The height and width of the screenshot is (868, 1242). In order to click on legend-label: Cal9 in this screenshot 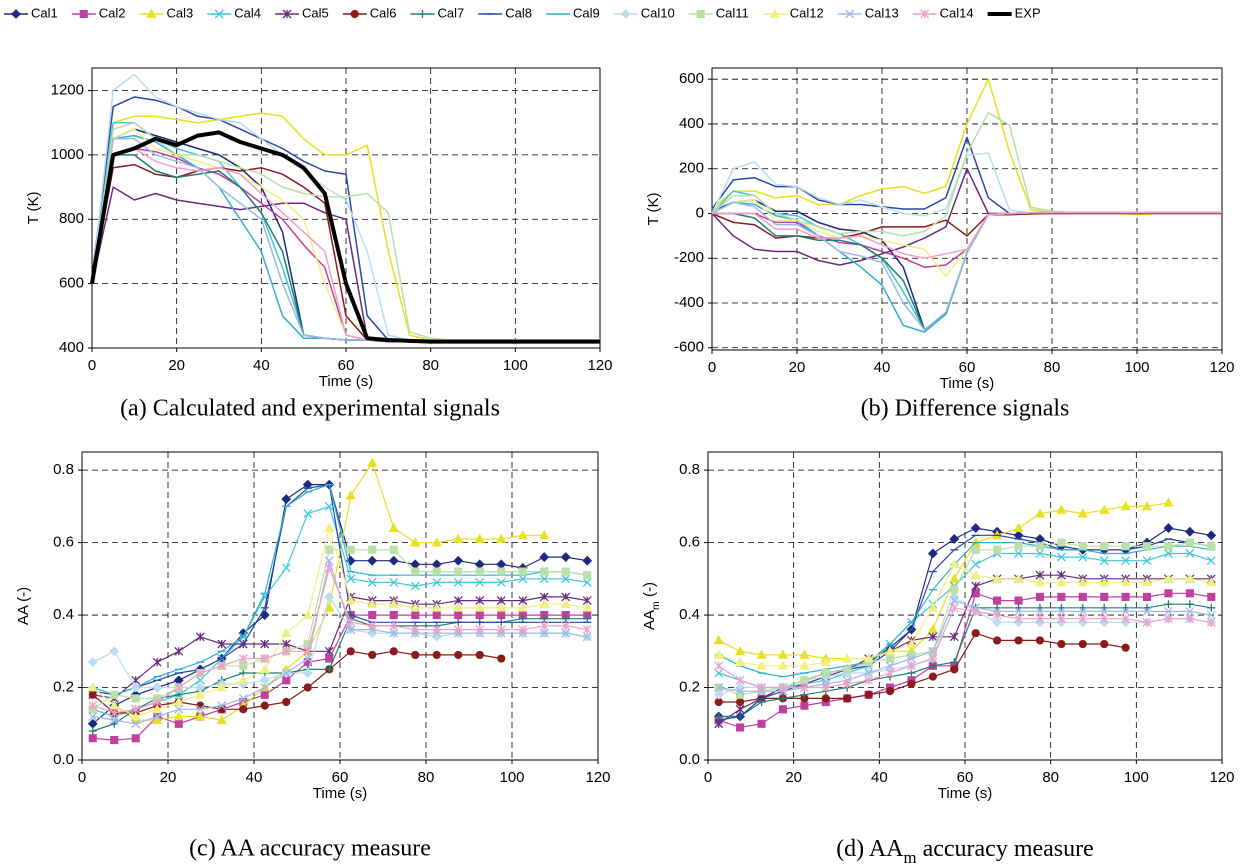, I will do `click(586, 12)`.